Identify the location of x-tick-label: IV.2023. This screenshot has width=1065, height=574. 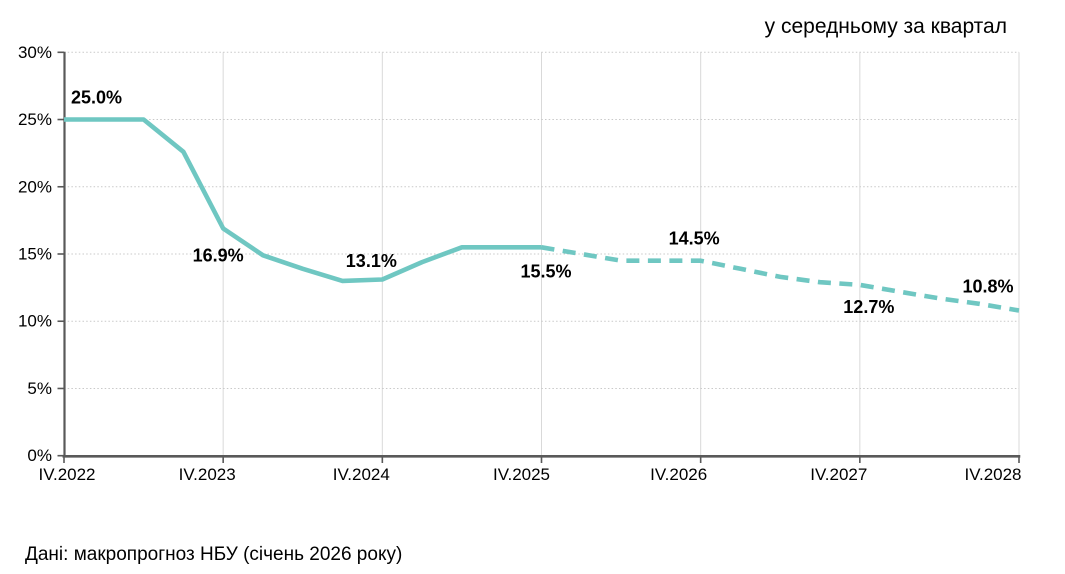
(207, 474).